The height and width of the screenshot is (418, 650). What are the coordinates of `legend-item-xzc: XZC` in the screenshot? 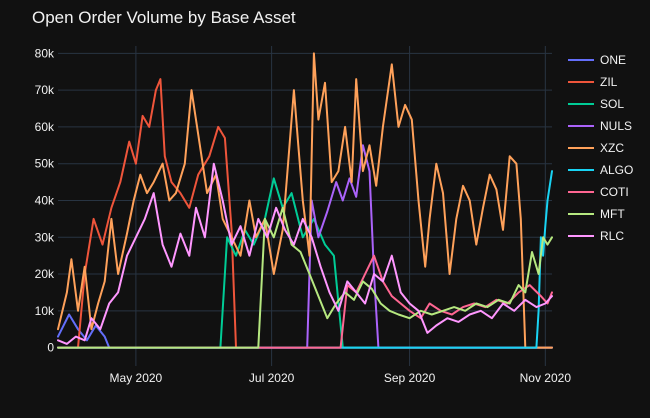 It's located at (596, 148).